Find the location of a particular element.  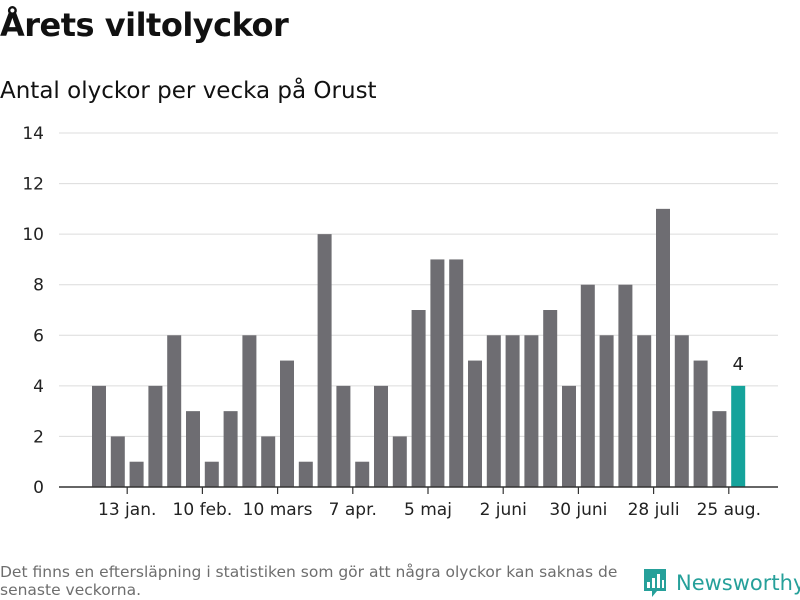

x-tick-label: 30 juni is located at coordinates (578, 510).